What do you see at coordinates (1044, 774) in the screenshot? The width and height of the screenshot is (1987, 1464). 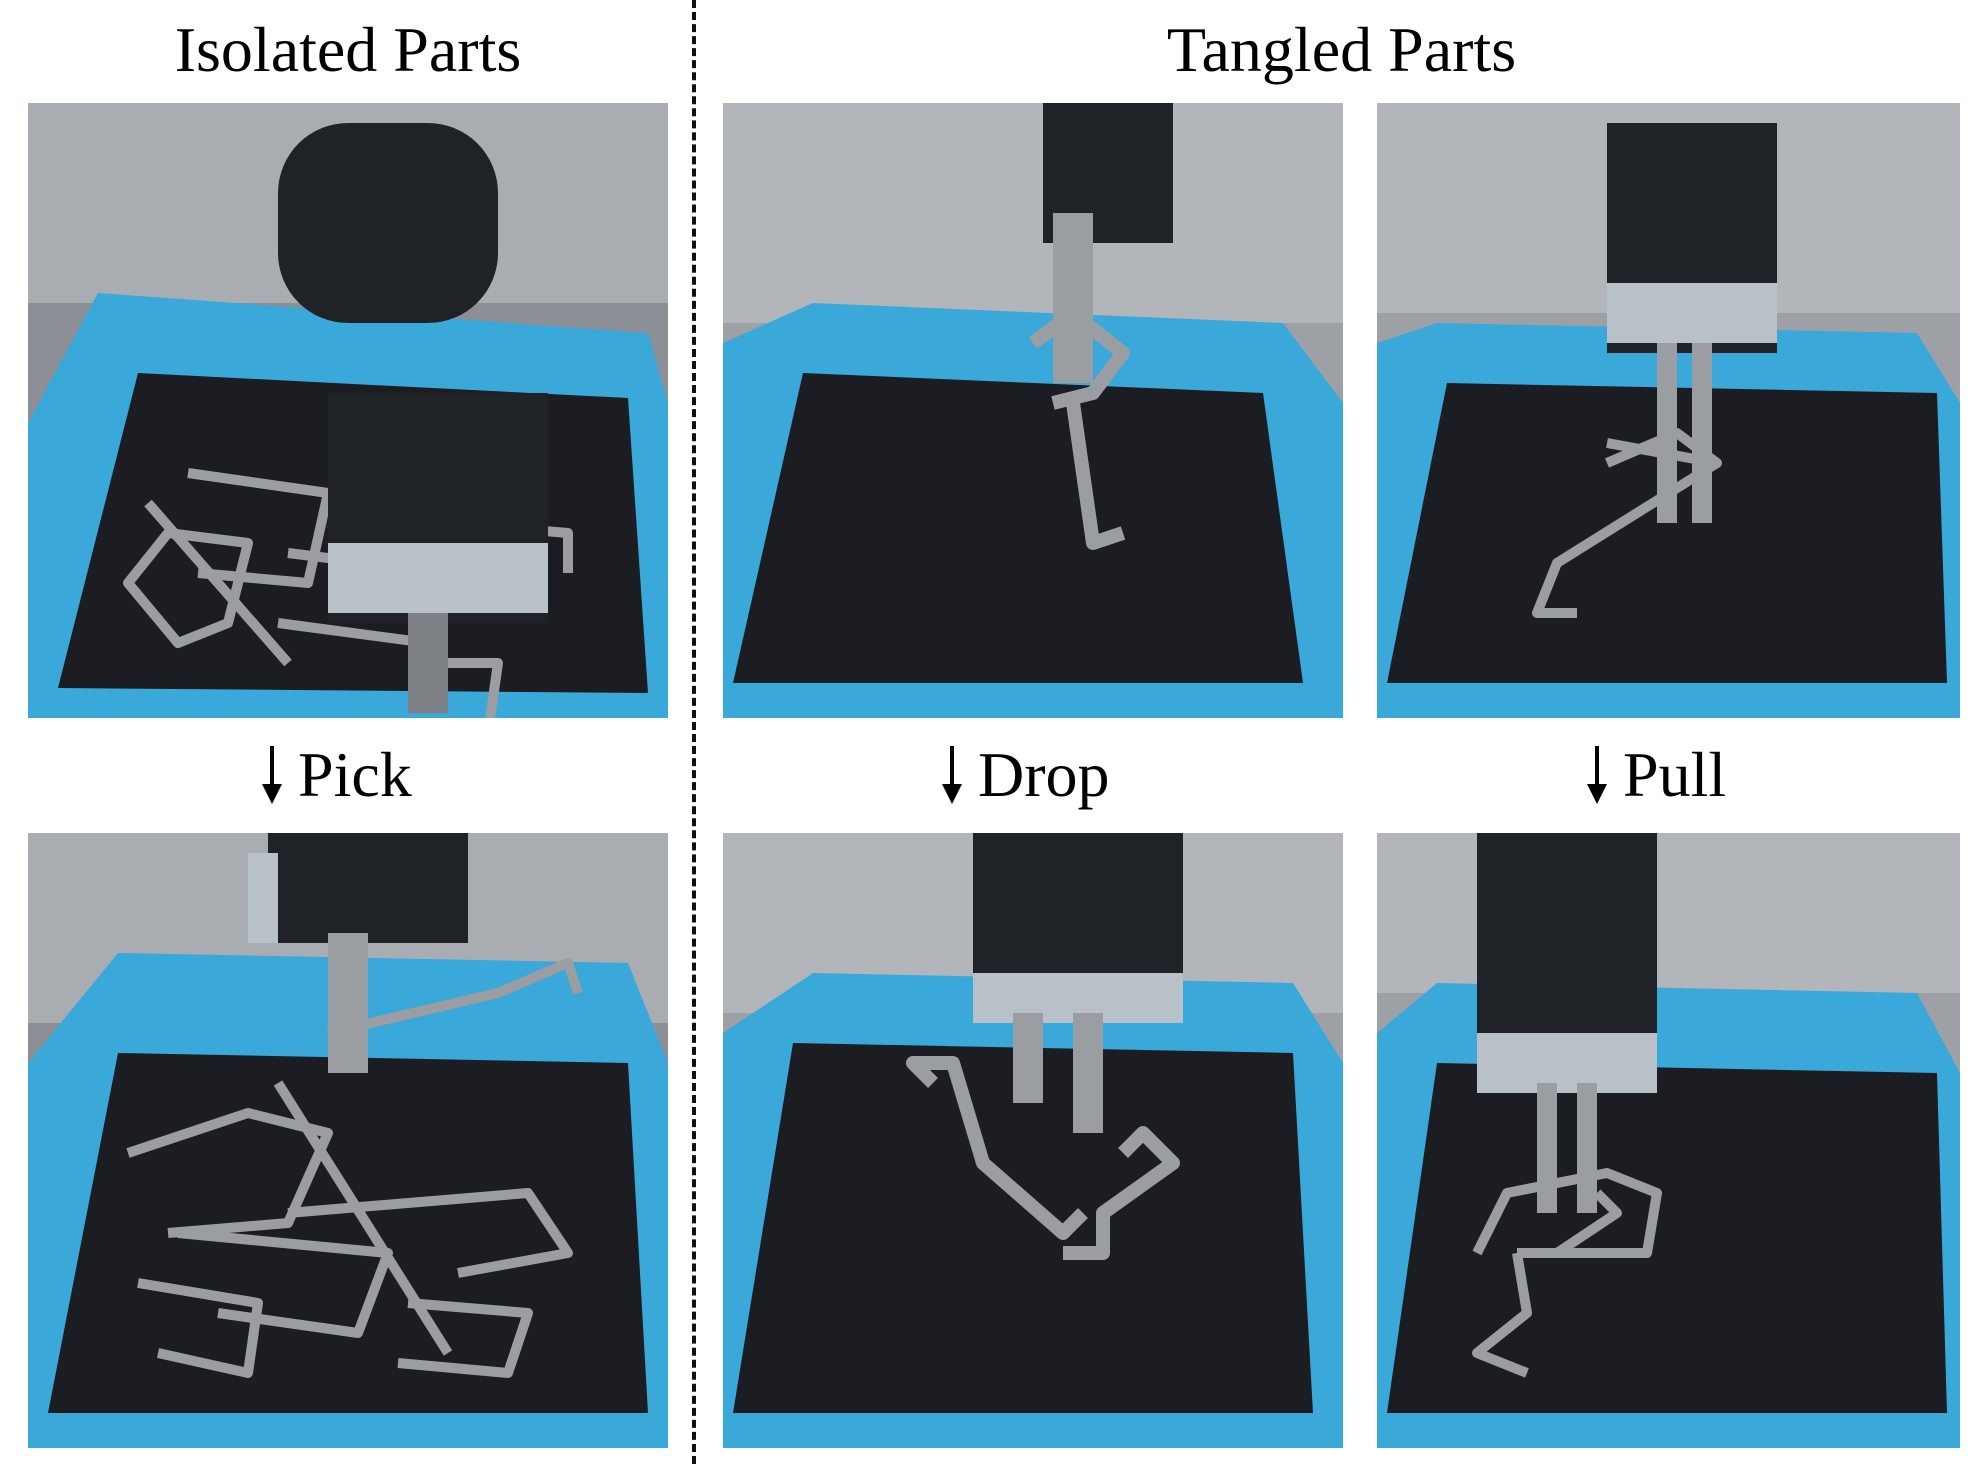 I see `drop-label: Drop` at bounding box center [1044, 774].